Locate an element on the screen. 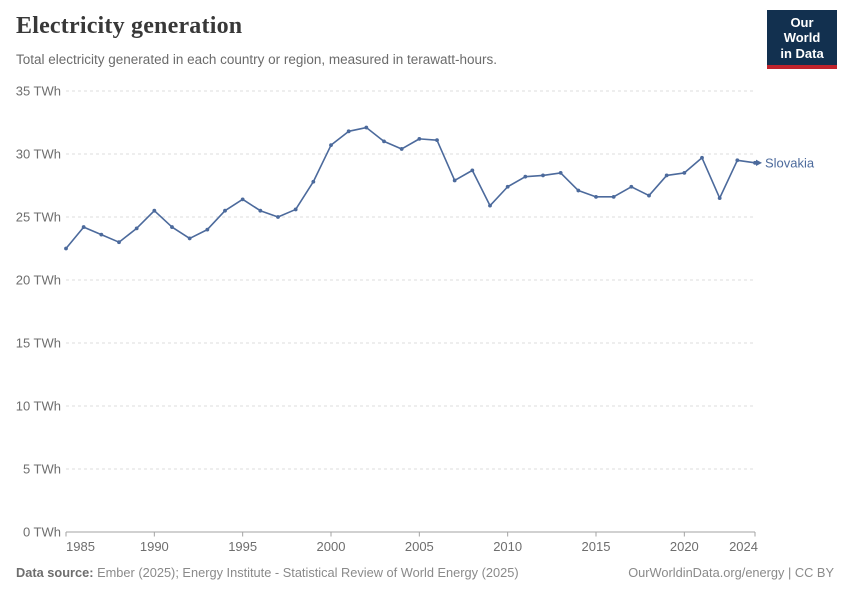  owid-url-license: OurWorldinData.org/energy | CC BY is located at coordinates (731, 572).